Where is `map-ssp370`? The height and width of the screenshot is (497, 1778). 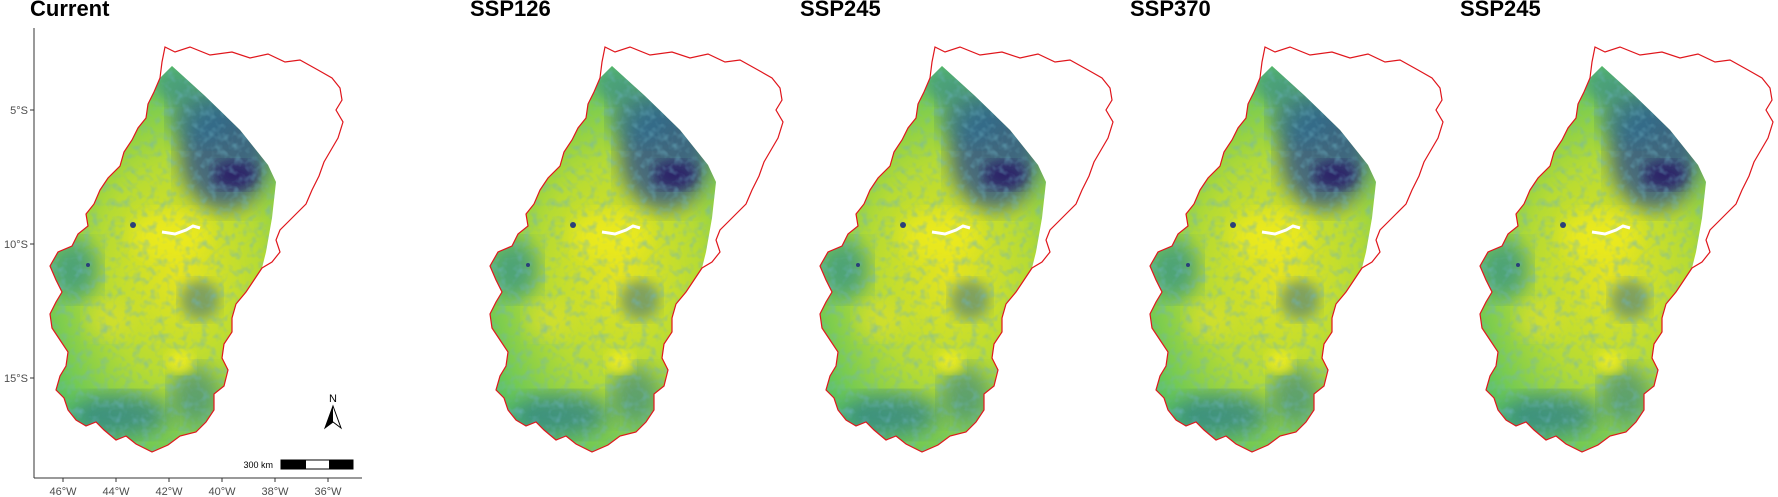 map-ssp370 is located at coordinates (1295, 250).